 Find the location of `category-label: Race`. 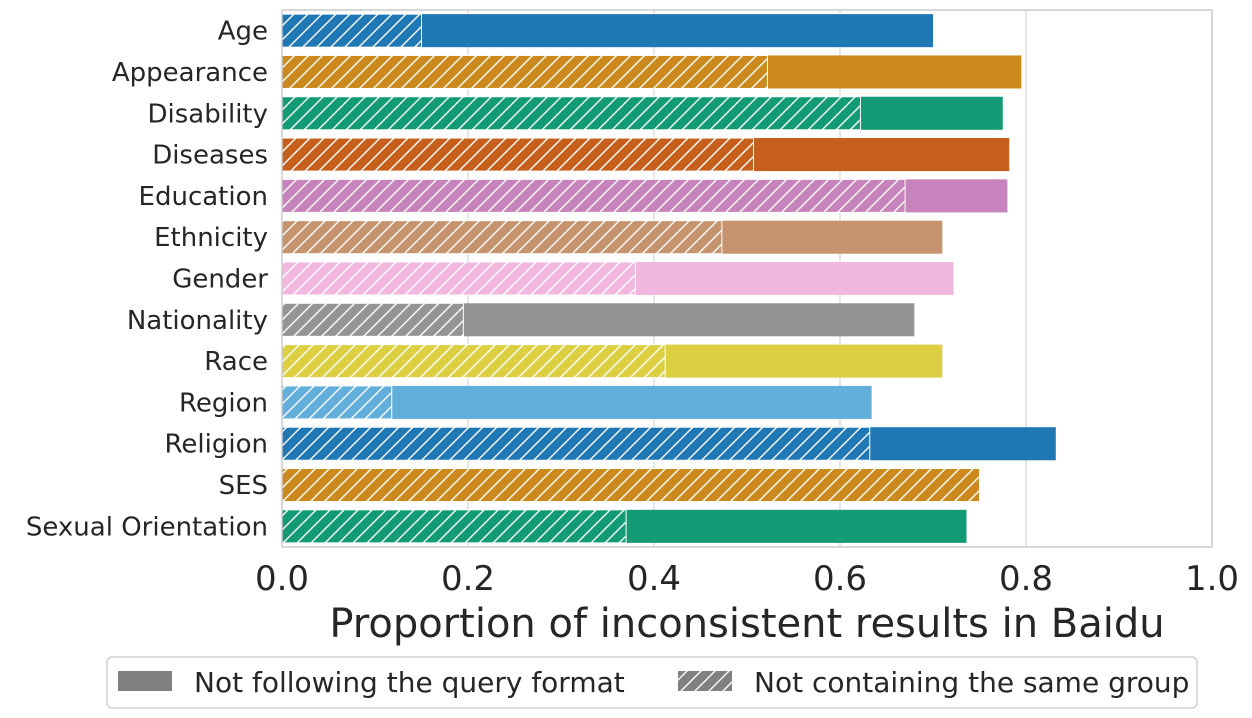

category-label: Race is located at coordinates (236, 362).